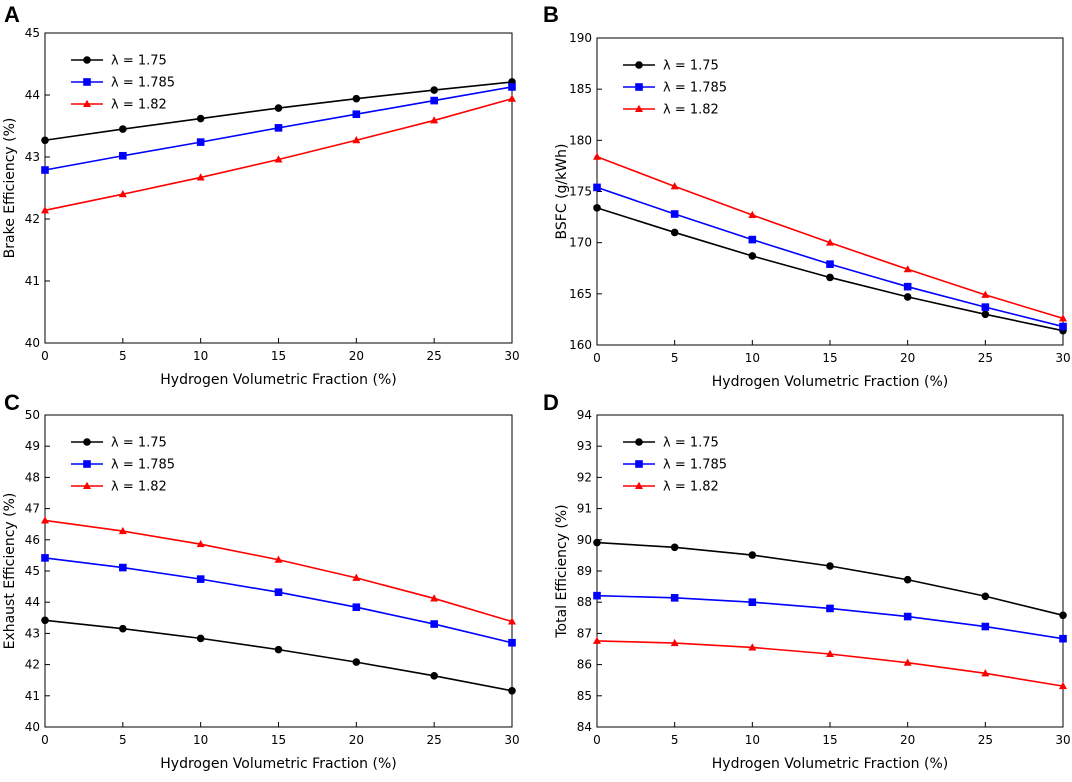 The height and width of the screenshot is (782, 1072). What do you see at coordinates (584, 509) in the screenshot?
I see `y-tick-label: 91` at bounding box center [584, 509].